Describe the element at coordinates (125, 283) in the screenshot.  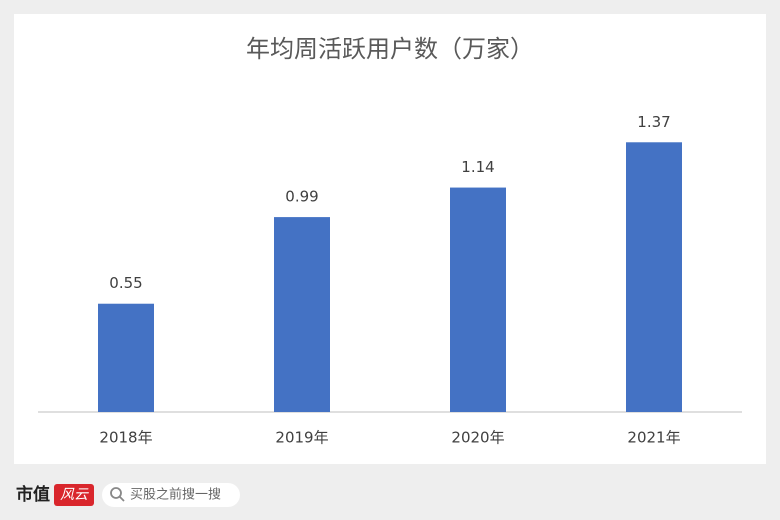
I see `data-label: 0.55` at that location.